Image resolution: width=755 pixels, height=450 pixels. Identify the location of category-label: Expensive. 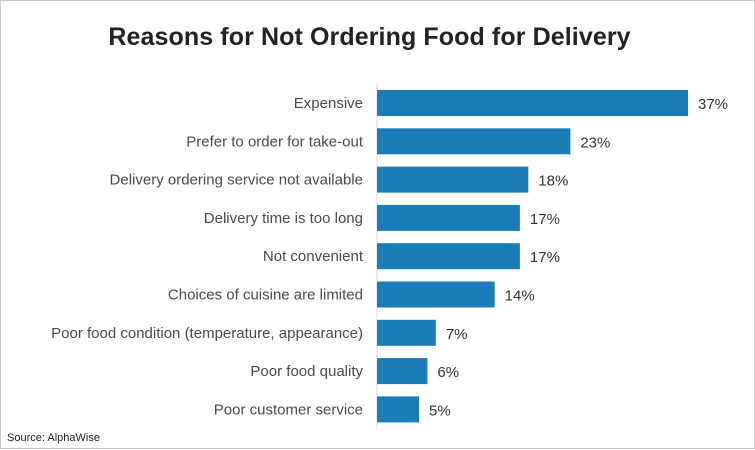
(328, 103).